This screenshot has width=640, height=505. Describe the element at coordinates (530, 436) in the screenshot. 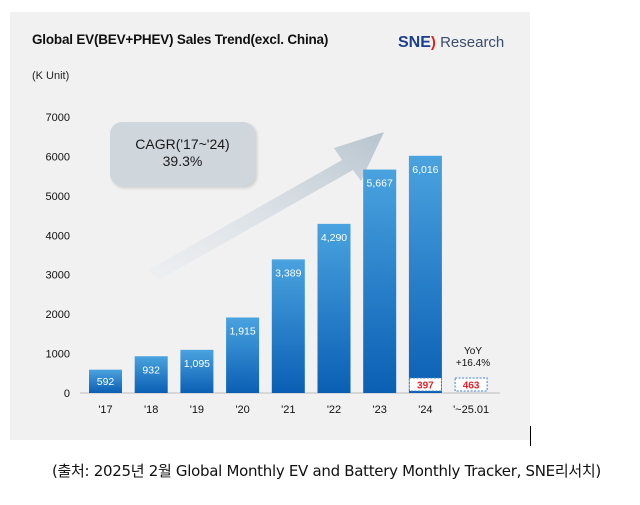

I see `text-cursor` at that location.